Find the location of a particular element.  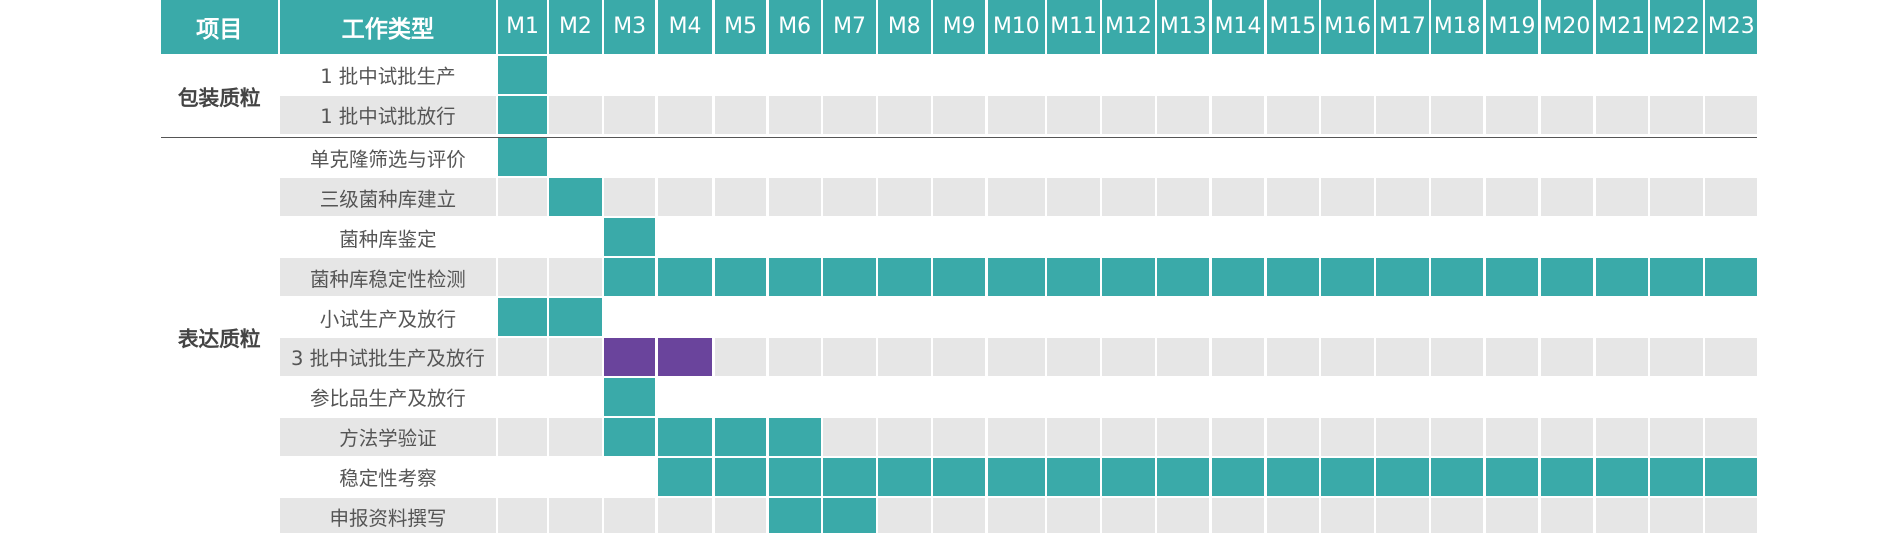

task-name: 方法学验证 is located at coordinates (388, 437).